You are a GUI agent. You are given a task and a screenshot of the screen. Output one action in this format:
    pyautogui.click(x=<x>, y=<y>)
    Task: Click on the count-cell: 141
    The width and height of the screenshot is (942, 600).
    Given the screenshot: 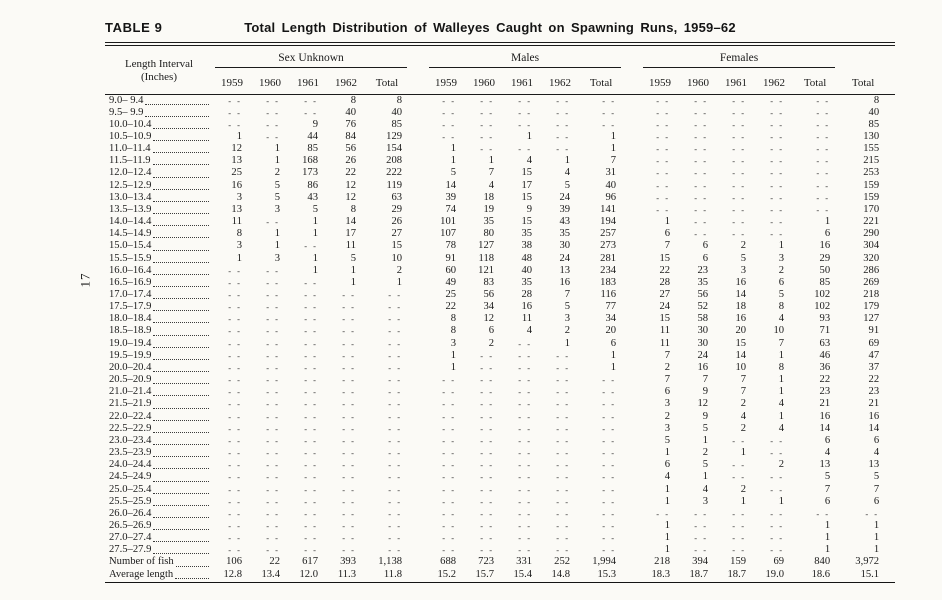 What is the action you would take?
    pyautogui.click(x=608, y=209)
    